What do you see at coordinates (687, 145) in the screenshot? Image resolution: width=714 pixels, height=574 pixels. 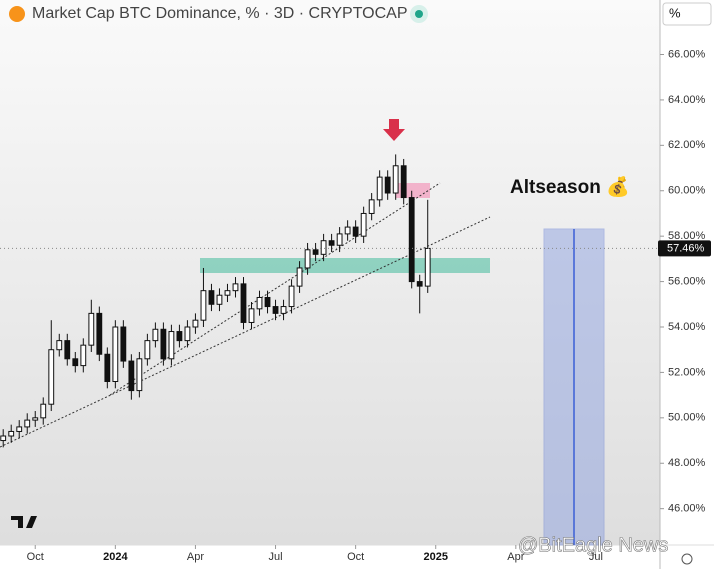 I see `y-tick-label: 62.00%` at bounding box center [687, 145].